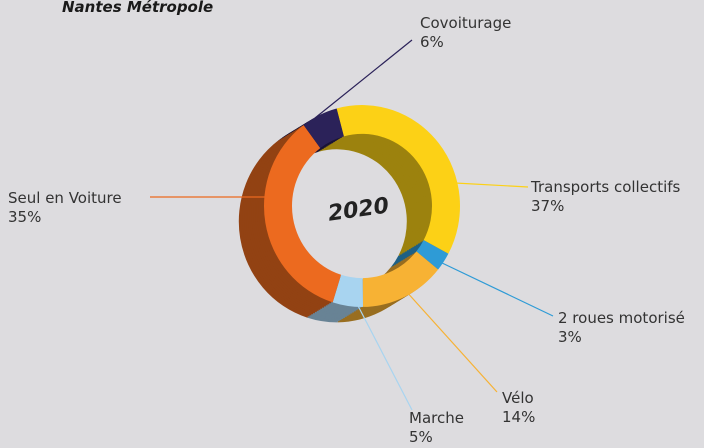  Describe the element at coordinates (65, 198) in the screenshot. I see `category-label: Seul en Voiture` at that location.